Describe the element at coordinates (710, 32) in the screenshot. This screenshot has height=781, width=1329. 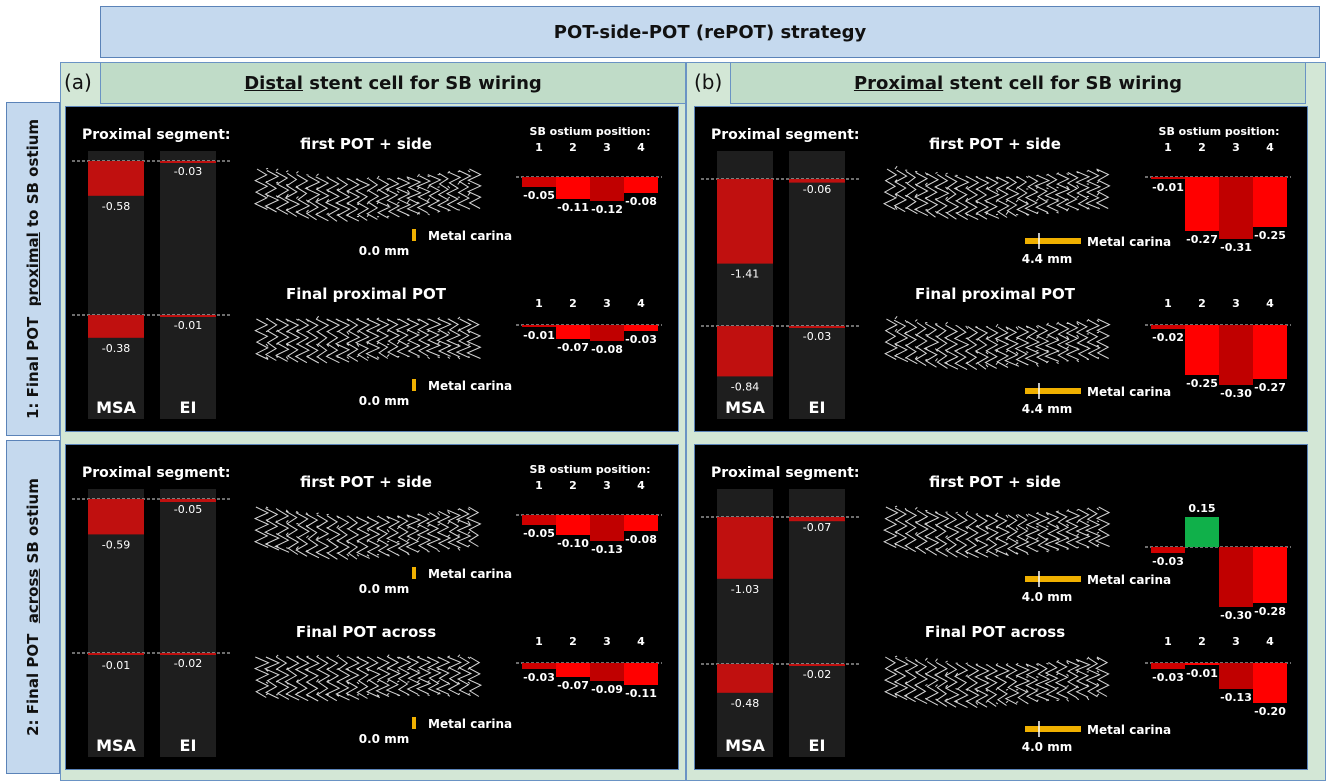
I see `strategy-title: POT-side-POT (rePOT) strategy` at that location.